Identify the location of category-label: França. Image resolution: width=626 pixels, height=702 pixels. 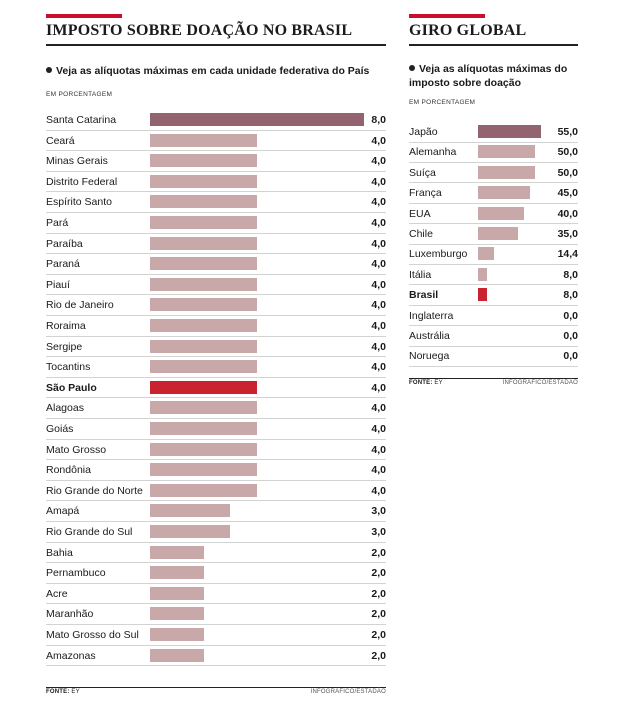
(425, 193).